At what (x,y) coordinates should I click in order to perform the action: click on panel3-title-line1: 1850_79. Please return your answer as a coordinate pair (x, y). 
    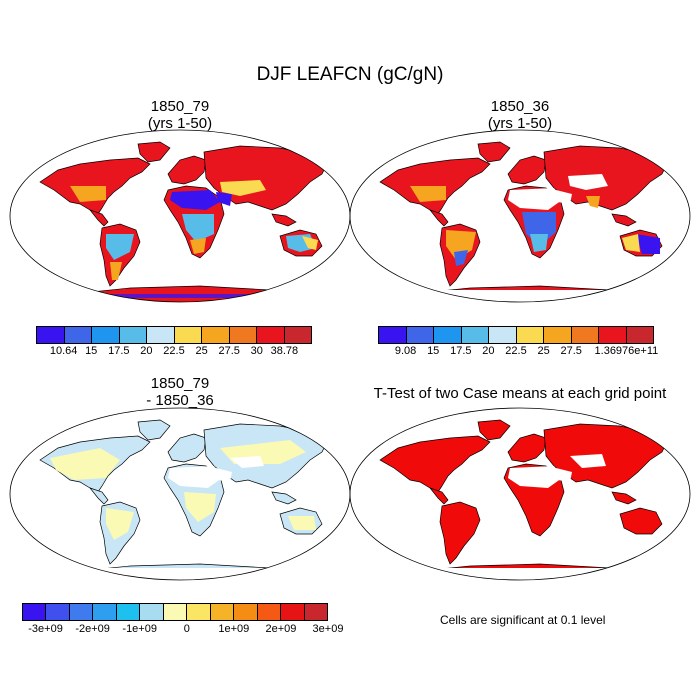
    Looking at the image, I should click on (180, 383).